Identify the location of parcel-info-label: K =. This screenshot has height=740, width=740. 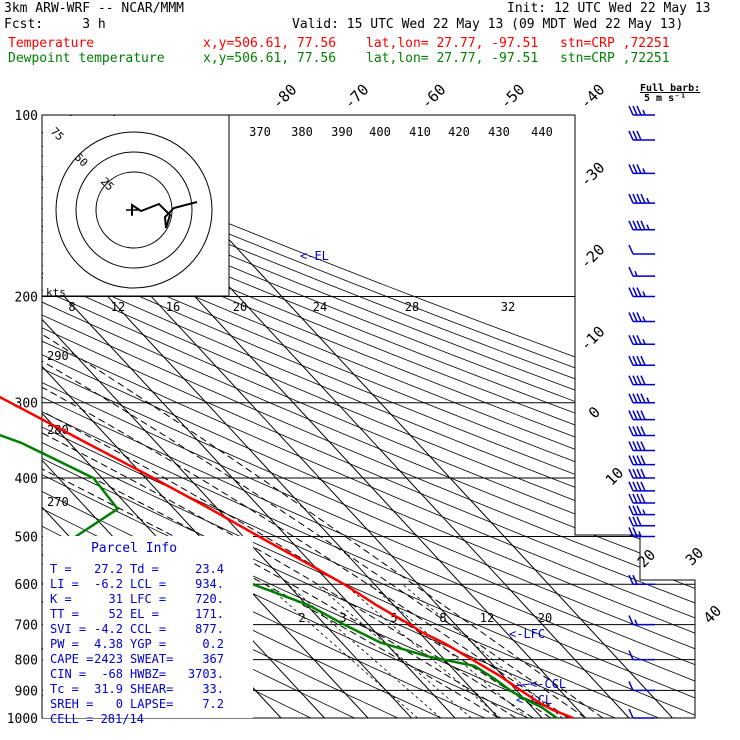
(61, 599).